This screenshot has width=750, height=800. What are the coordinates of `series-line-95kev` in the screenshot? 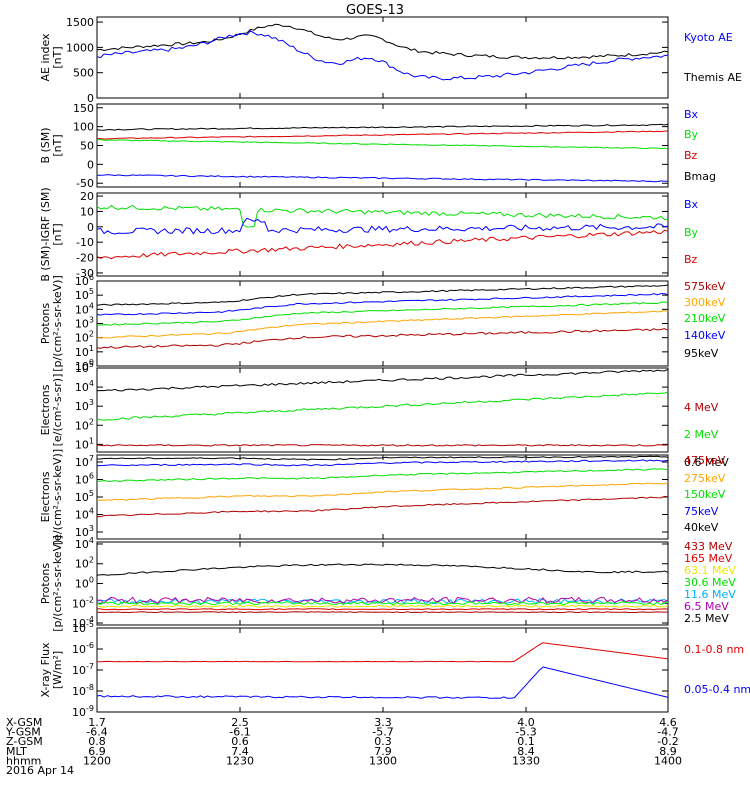 It's located at (382, 295).